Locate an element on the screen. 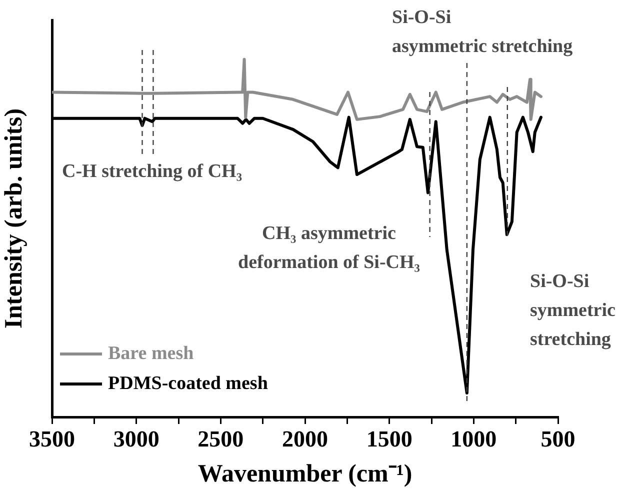 This screenshot has width=620, height=494. x-tick-label: 500 is located at coordinates (558, 439).